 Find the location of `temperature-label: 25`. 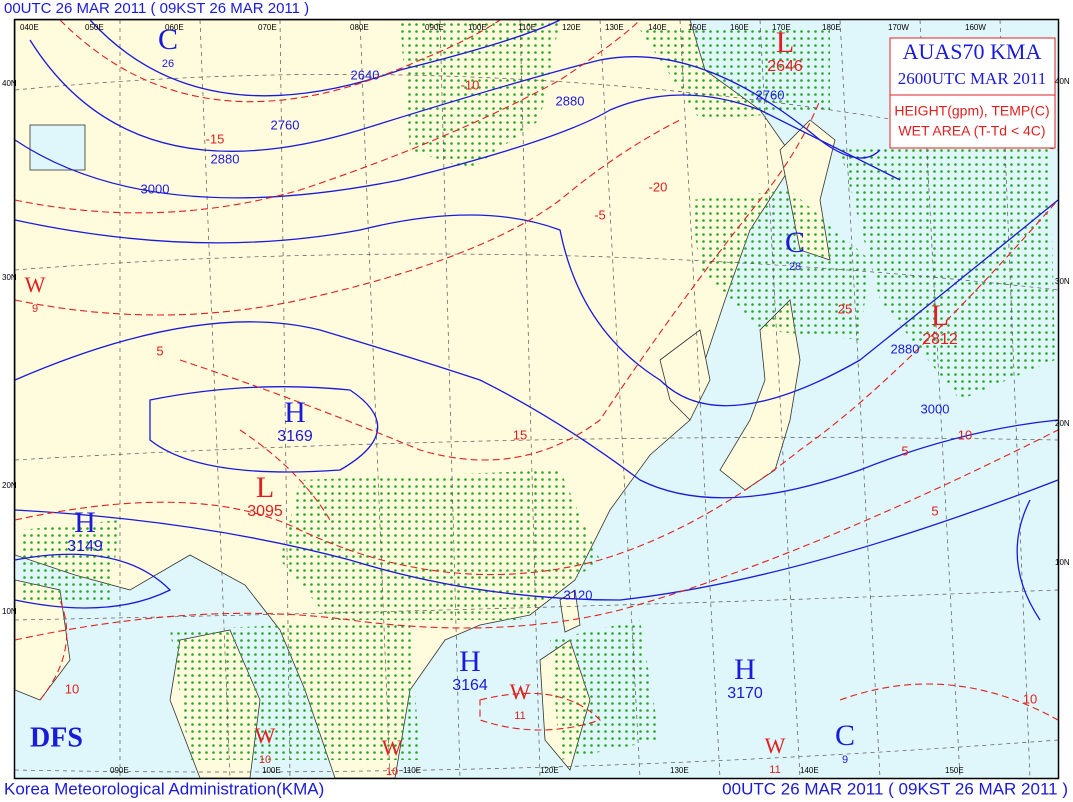

temperature-label: 25 is located at coordinates (845, 308).